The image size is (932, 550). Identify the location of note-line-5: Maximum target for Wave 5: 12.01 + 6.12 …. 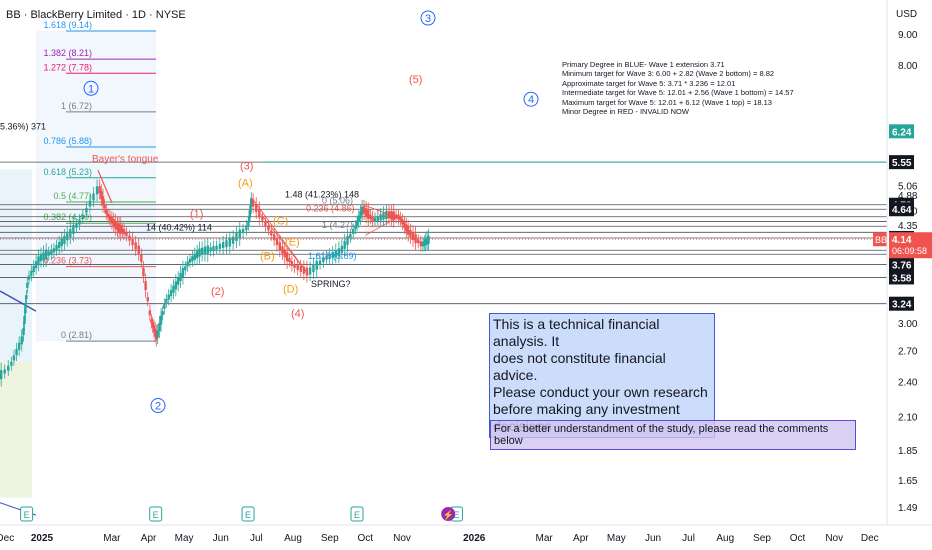
(667, 102).